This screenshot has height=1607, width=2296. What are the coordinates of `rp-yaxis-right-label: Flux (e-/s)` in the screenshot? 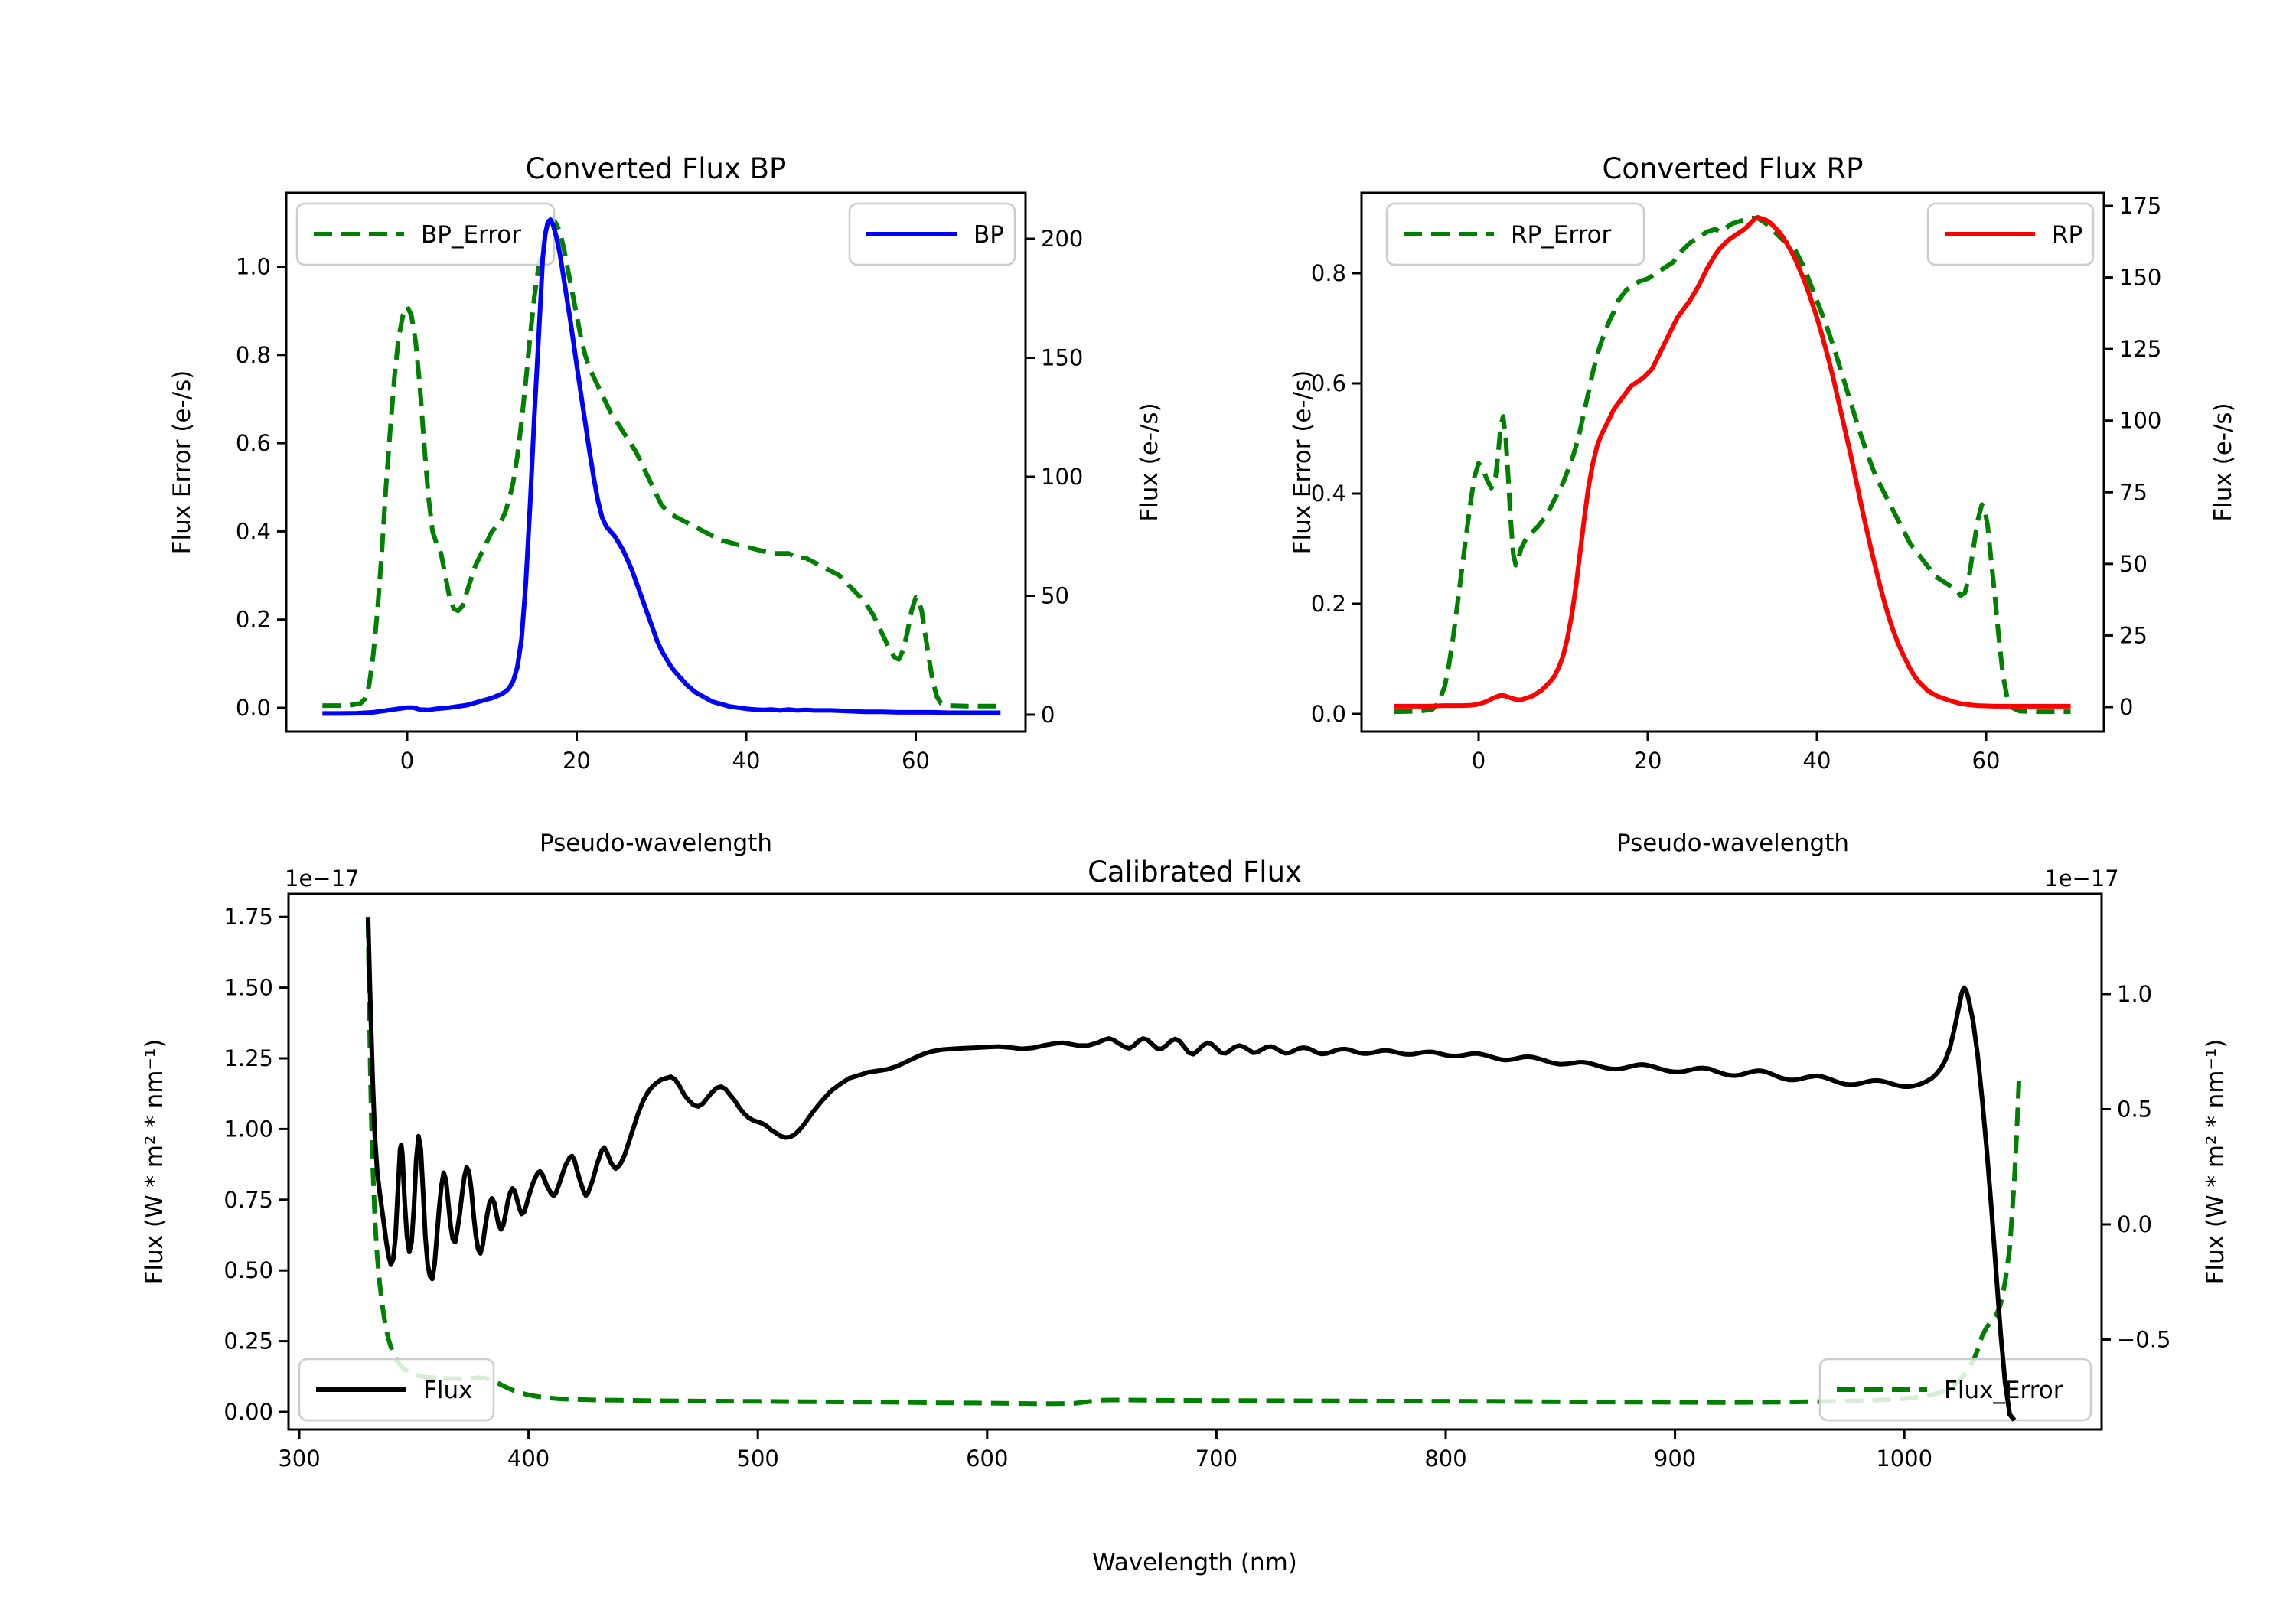 It's located at (2223, 462).